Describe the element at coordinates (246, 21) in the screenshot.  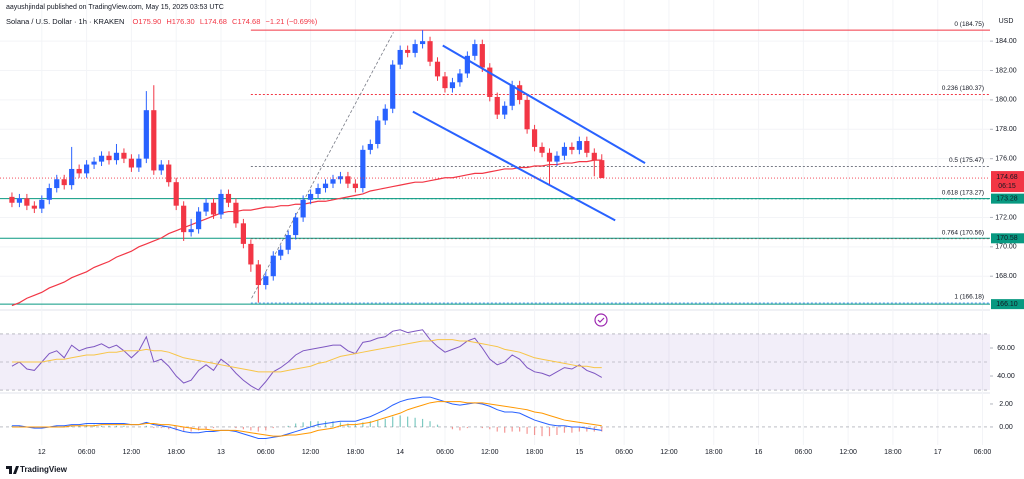
I see `close: C174.68` at that location.